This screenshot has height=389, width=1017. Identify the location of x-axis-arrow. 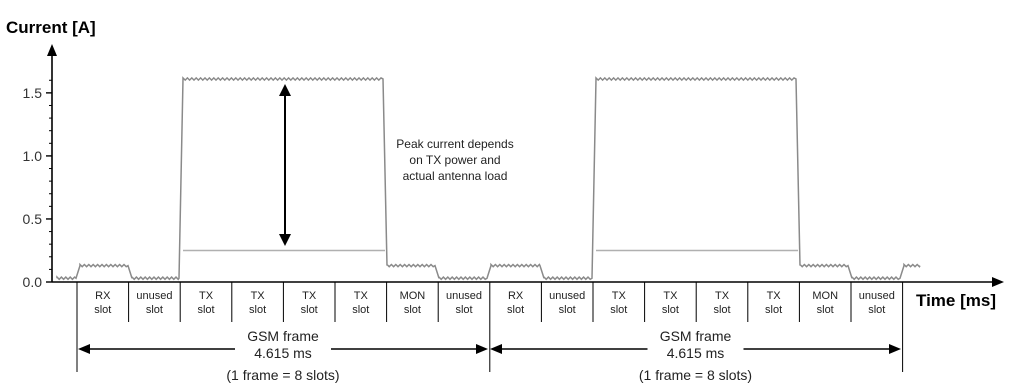
(998, 282).